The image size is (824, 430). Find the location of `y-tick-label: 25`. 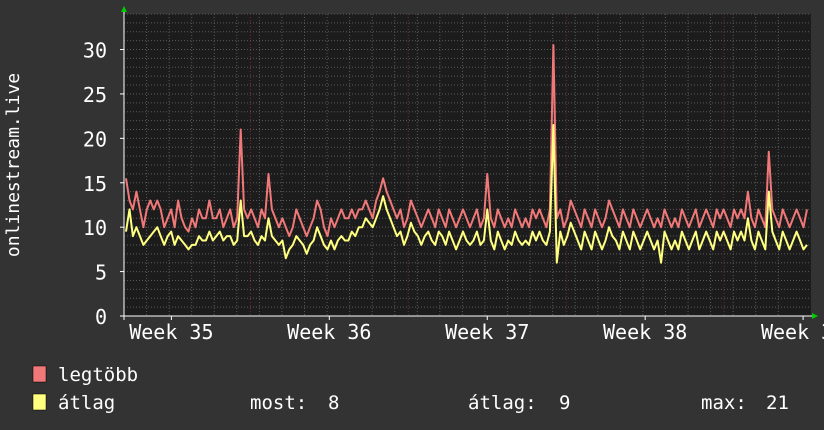

y-tick-label: 25 is located at coordinates (95, 95).